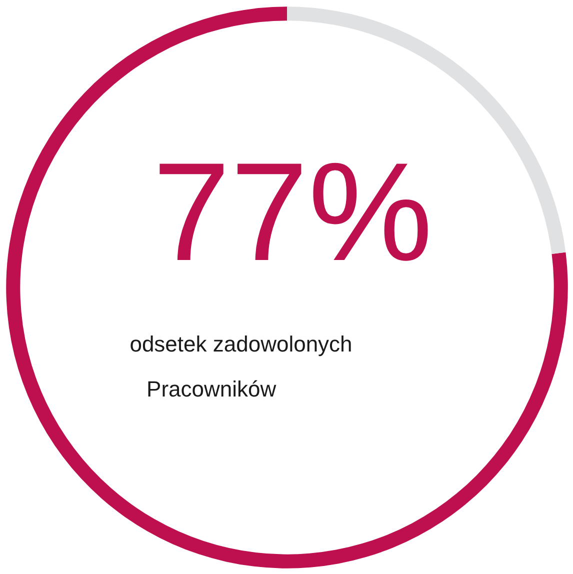 The image size is (573, 574). I want to click on data-label: 77%, so click(292, 211).